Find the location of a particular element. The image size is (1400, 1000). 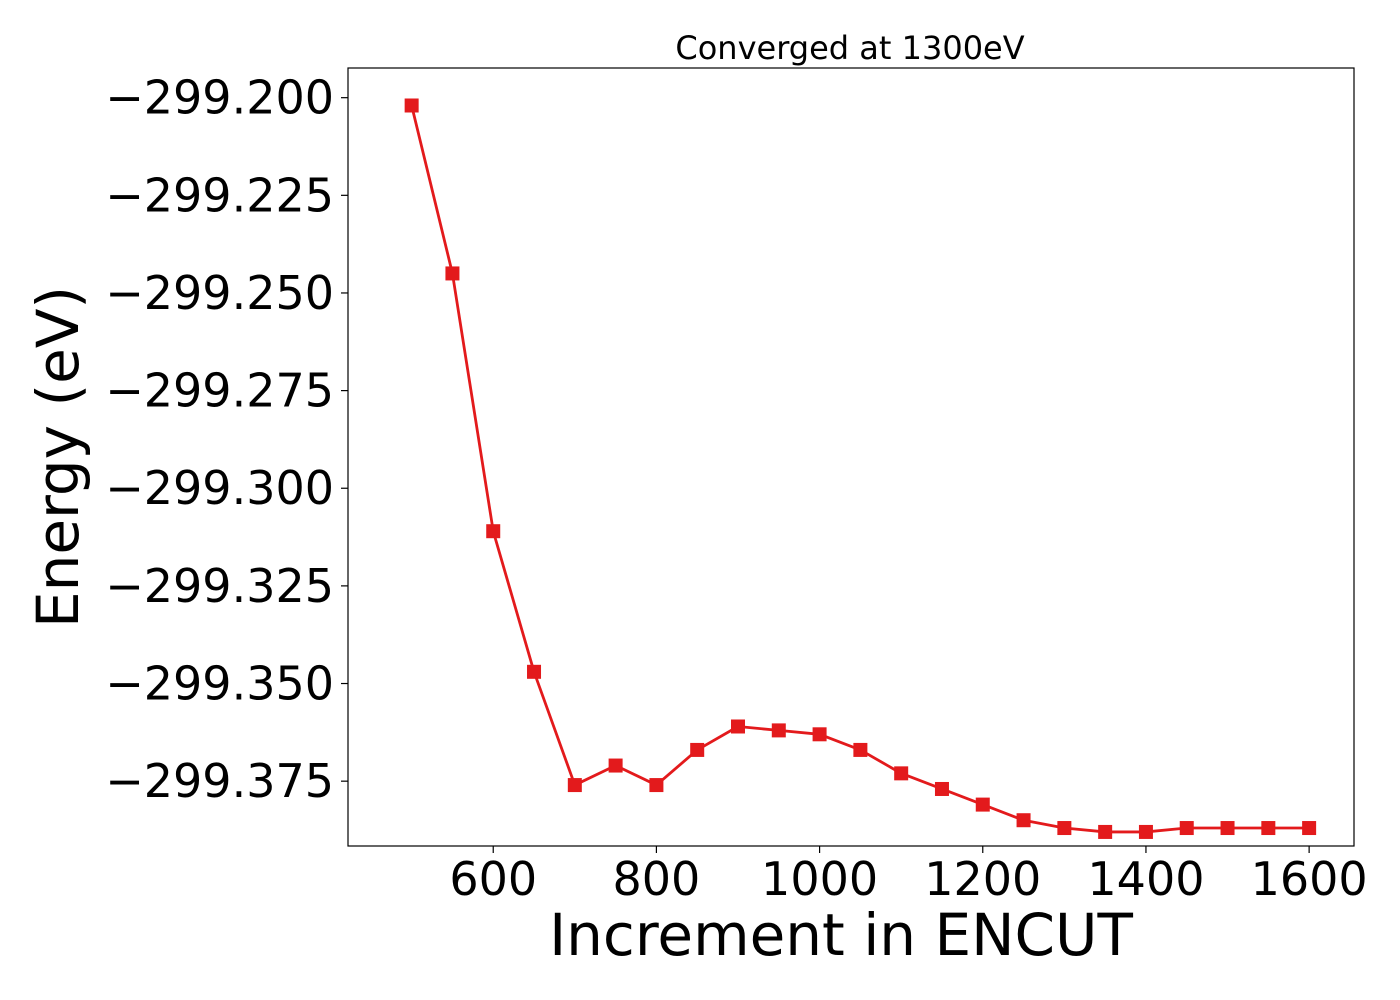

x-tick-label: 600 is located at coordinates (493, 879).